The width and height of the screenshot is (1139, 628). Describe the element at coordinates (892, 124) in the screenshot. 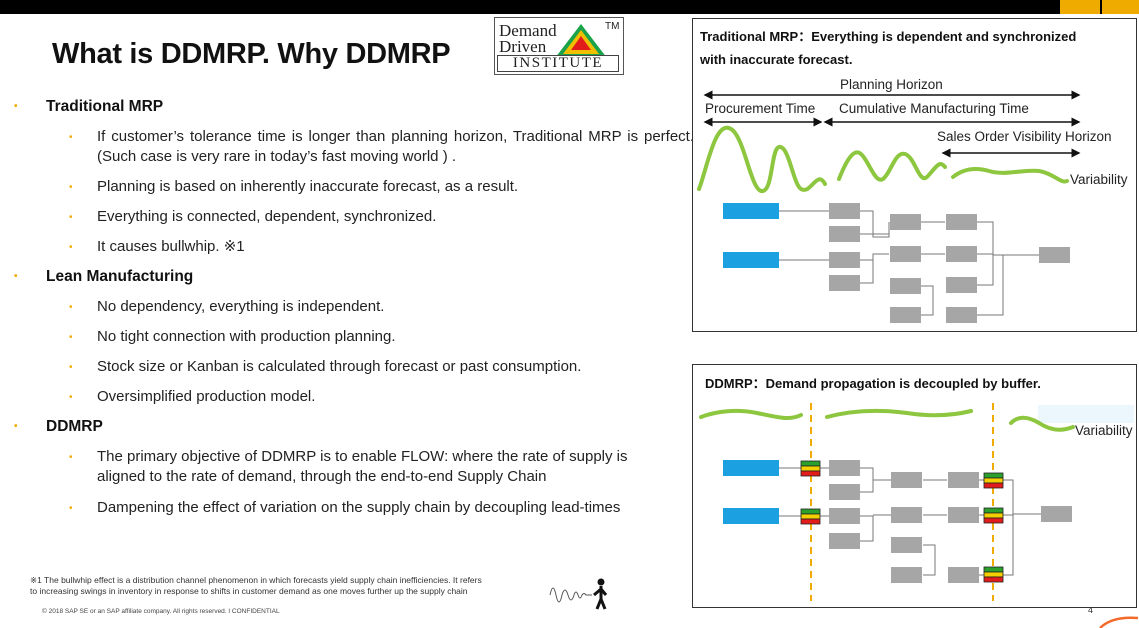

I see `horizon-arrows` at that location.